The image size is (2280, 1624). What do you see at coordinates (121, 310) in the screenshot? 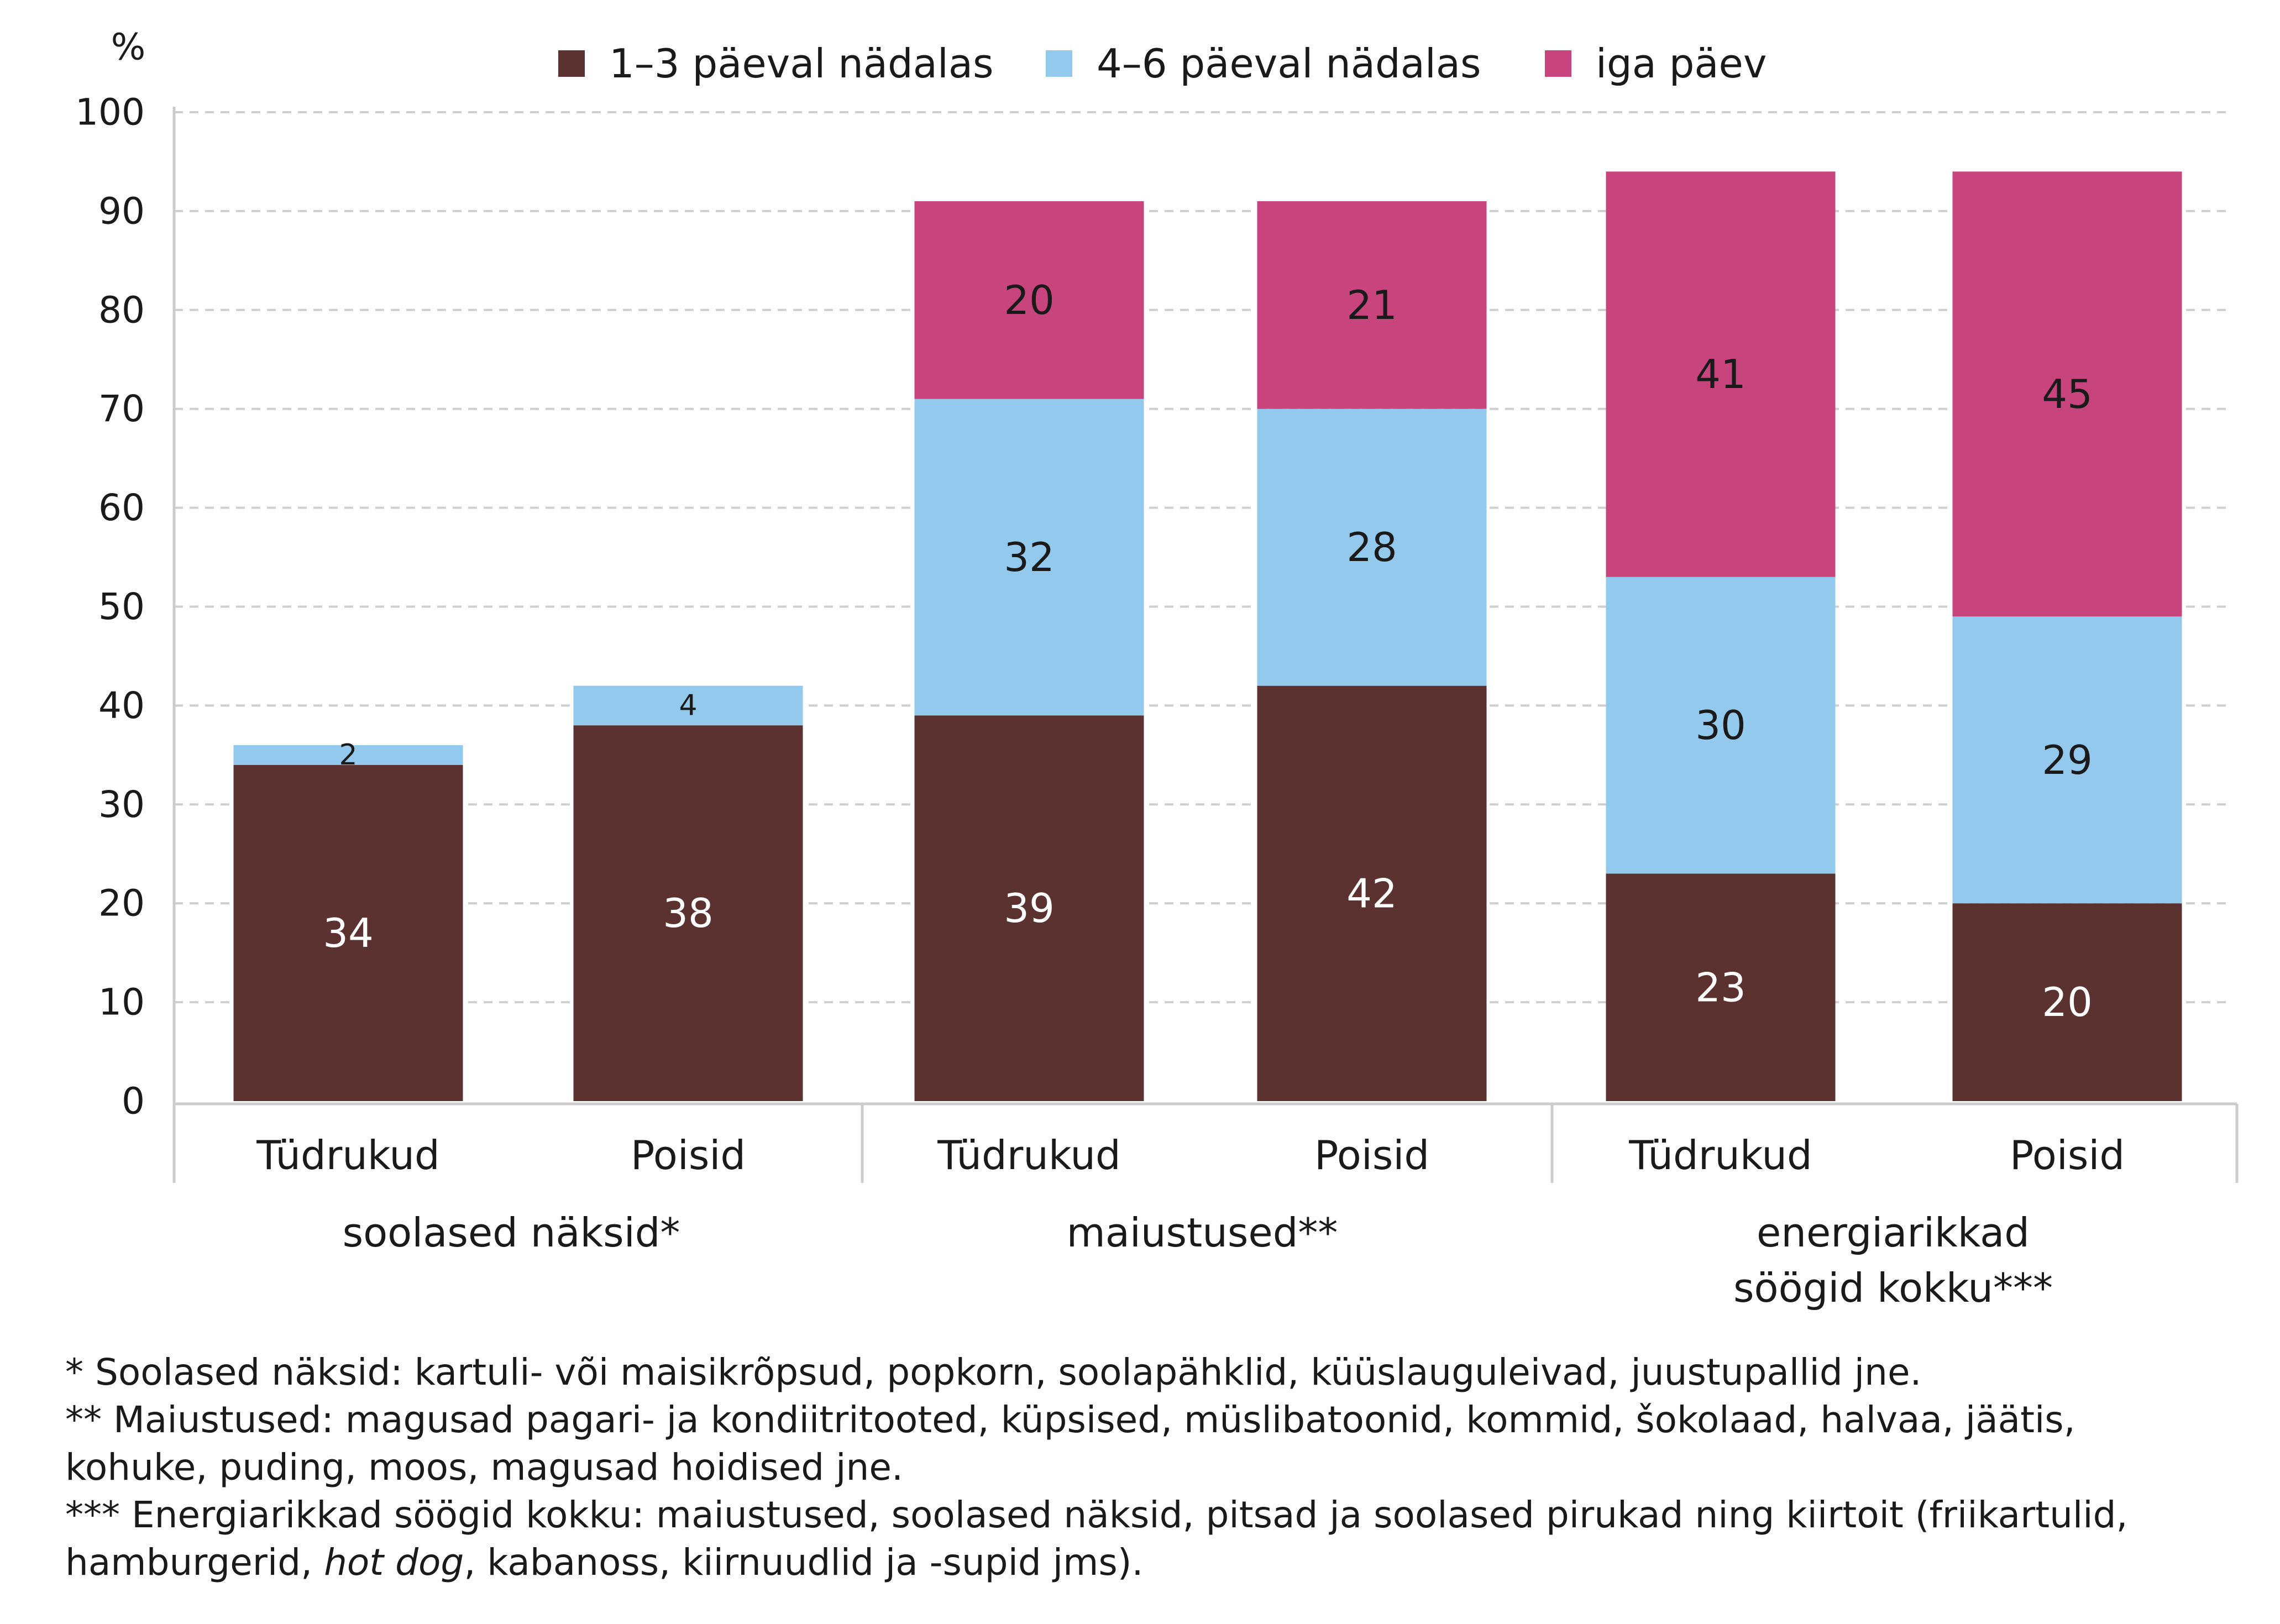
I see `y-tick-label: 80` at bounding box center [121, 310].